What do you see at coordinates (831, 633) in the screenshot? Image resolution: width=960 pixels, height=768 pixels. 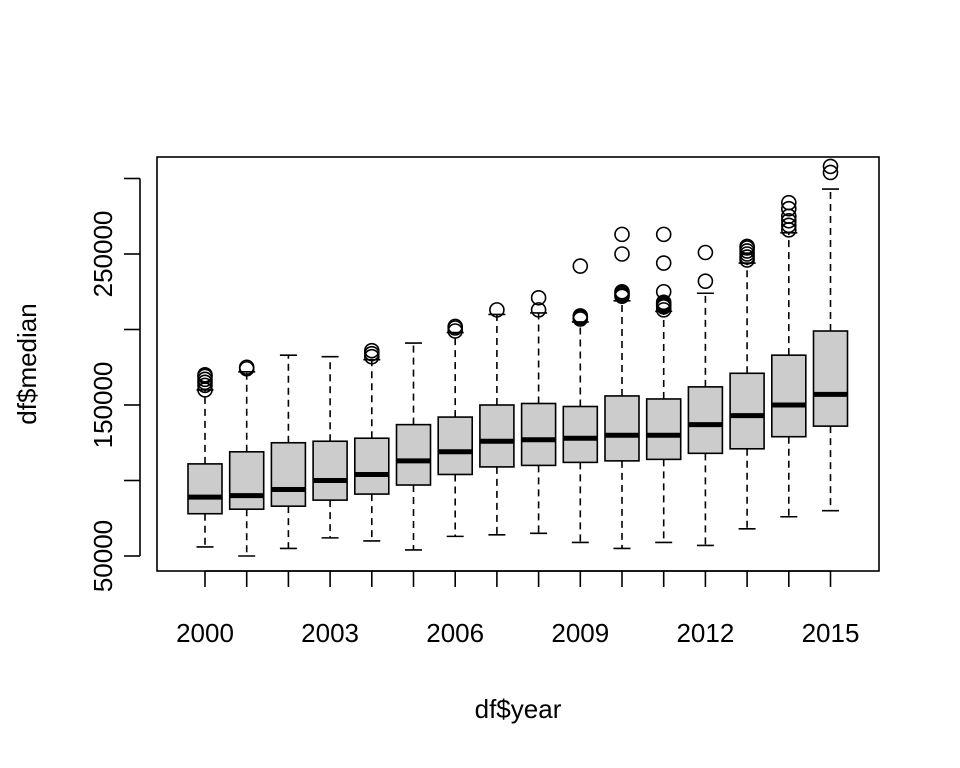 I see `x-tick-label: 2015` at bounding box center [831, 633].